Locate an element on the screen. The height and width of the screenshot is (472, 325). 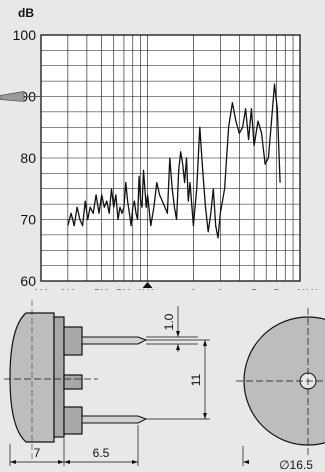
x-tick-label: 300 is located at coordinates (67, 289).